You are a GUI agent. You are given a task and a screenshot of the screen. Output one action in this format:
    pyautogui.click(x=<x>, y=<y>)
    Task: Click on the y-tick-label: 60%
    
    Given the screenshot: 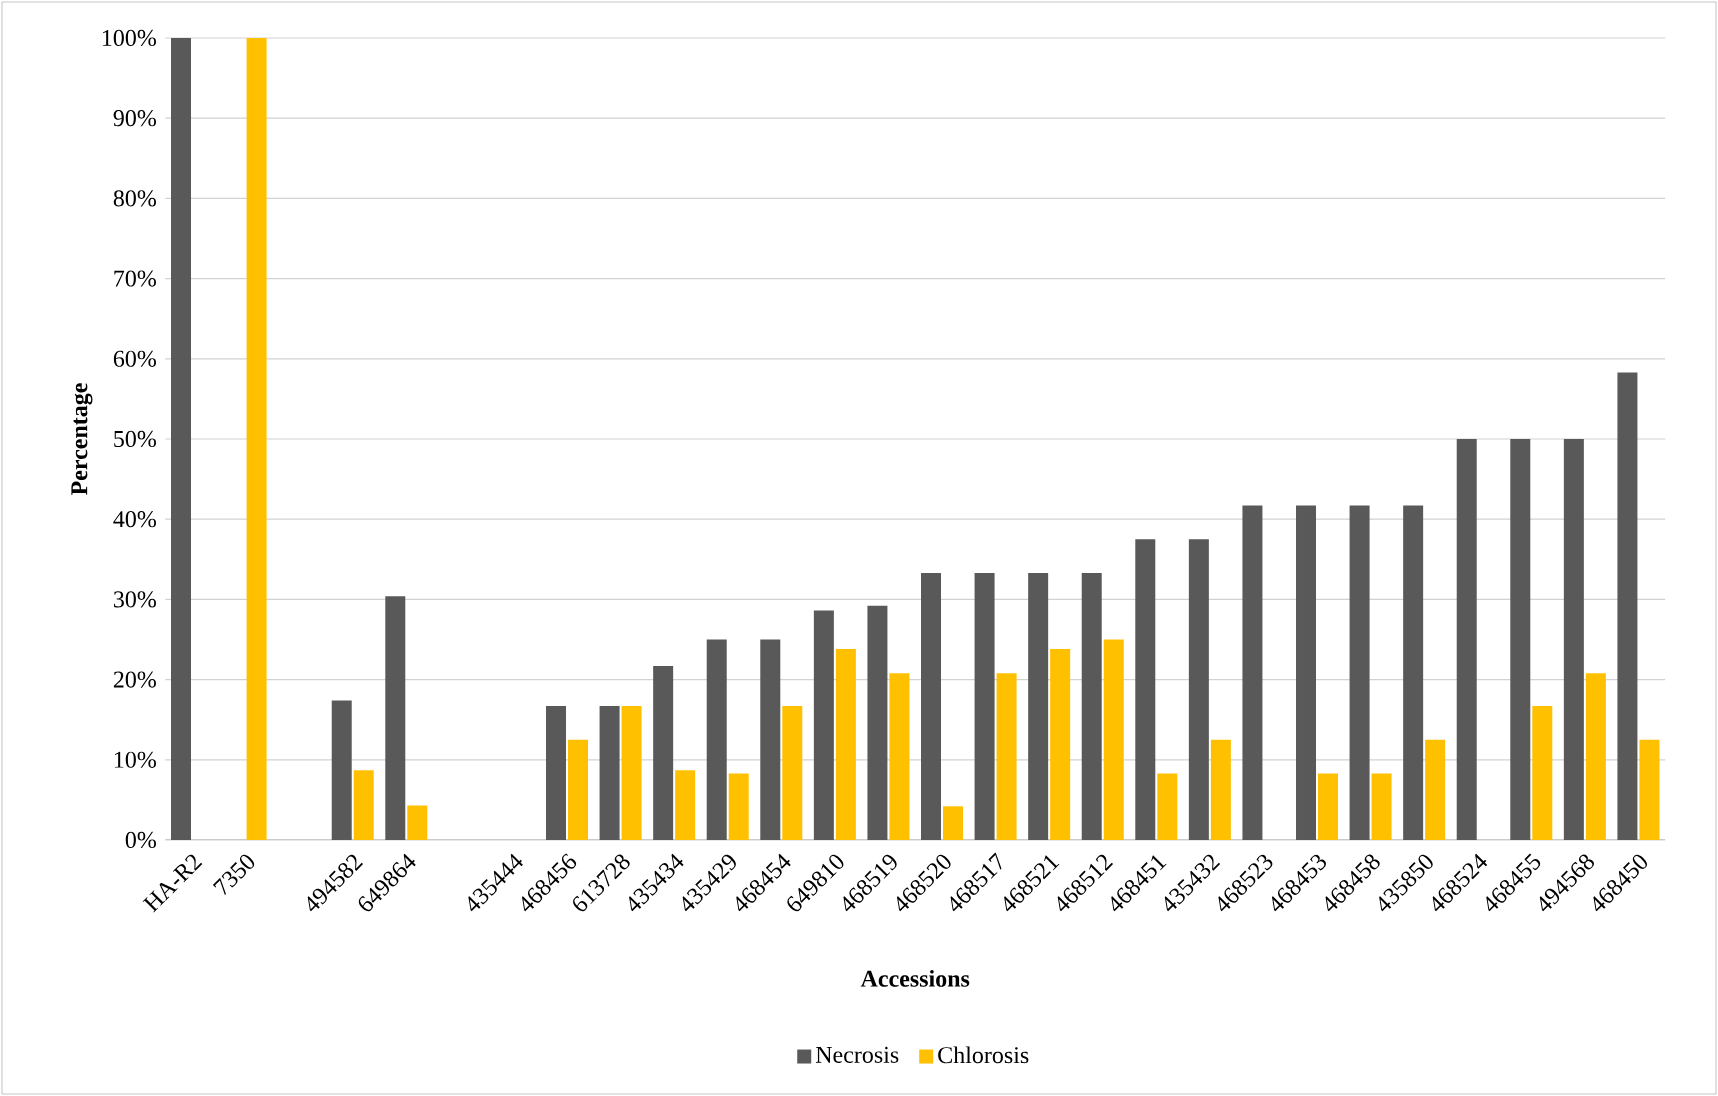 What is the action you would take?
    pyautogui.click(x=134, y=358)
    